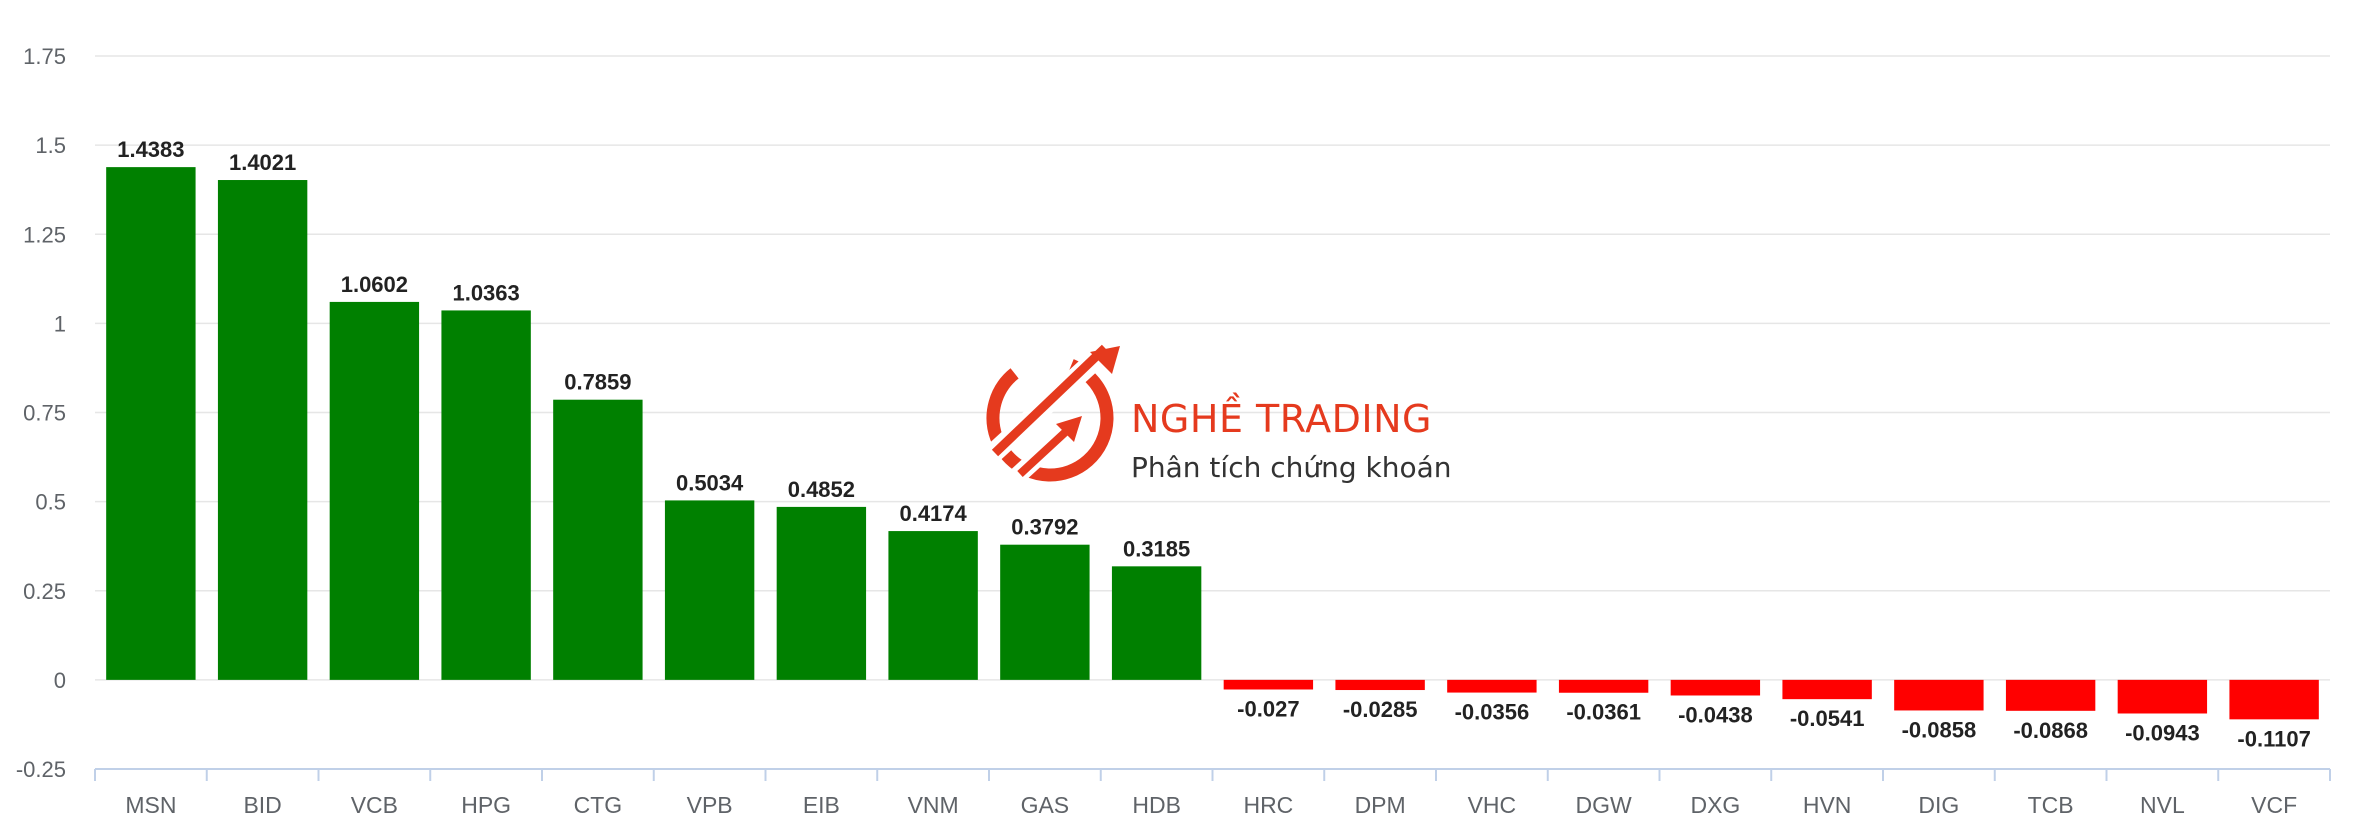 This screenshot has height=819, width=2364. Describe the element at coordinates (2162, 732) in the screenshot. I see `data-label: -0.0943` at that location.